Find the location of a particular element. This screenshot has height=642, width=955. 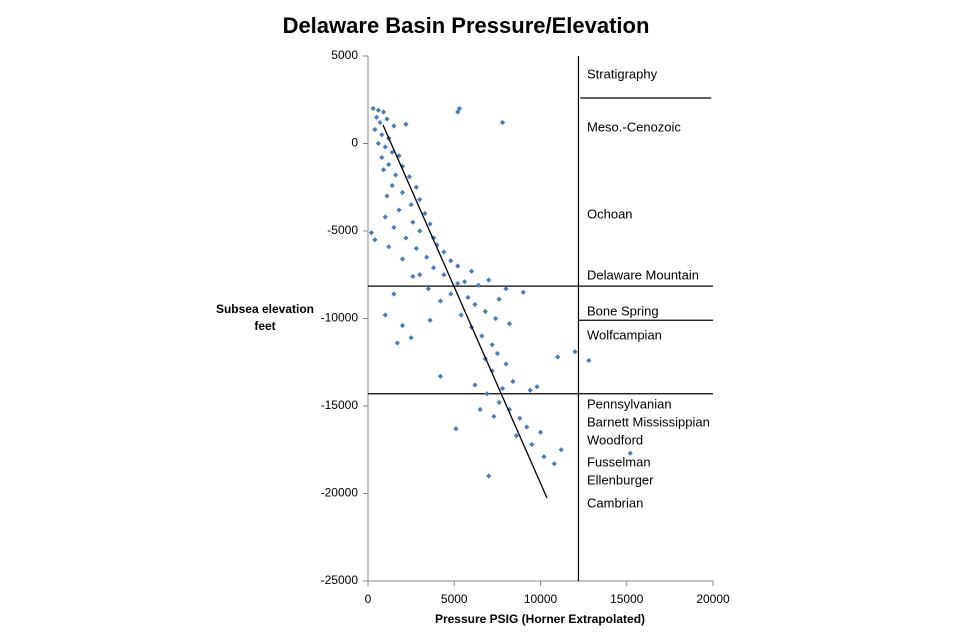

stratigraphy-label: Ochoan is located at coordinates (610, 213).